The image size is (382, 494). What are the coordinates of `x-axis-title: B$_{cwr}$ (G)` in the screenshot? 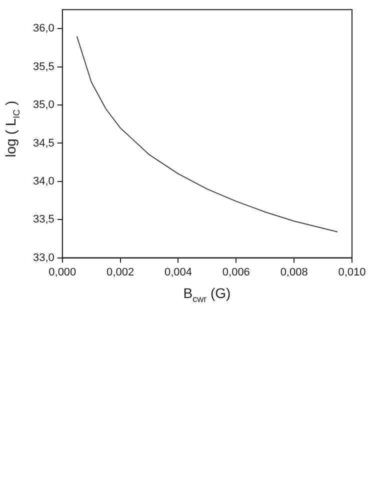 It's located at (207, 294).